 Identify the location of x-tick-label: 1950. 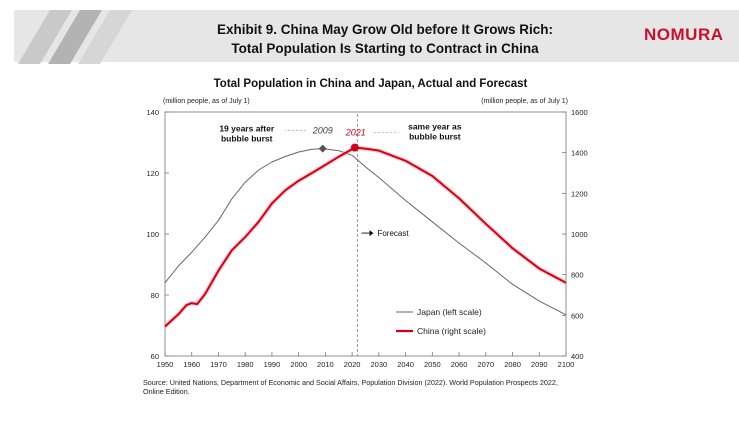
(165, 364).